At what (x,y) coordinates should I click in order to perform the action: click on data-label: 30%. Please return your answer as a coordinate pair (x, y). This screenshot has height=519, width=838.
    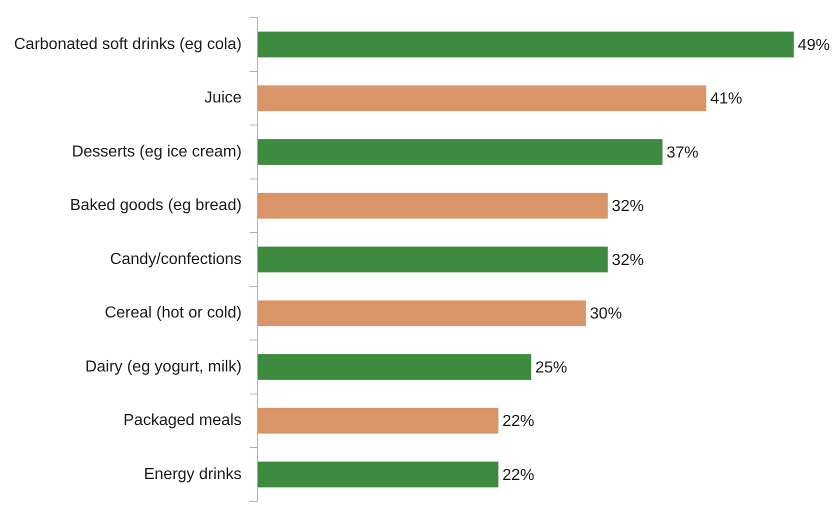
    Looking at the image, I should click on (606, 314).